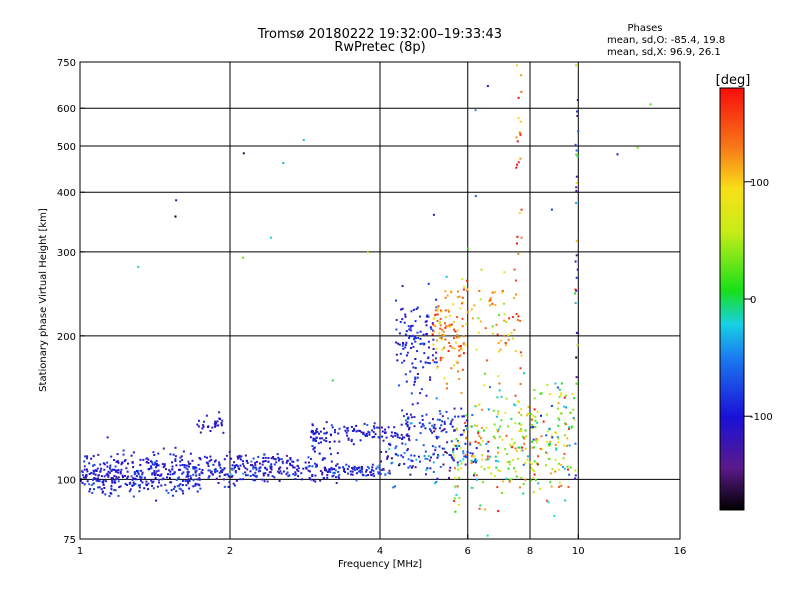 The image size is (800, 600). Describe the element at coordinates (416, 349) in the screenshot. I see `echo-cluster` at that location.